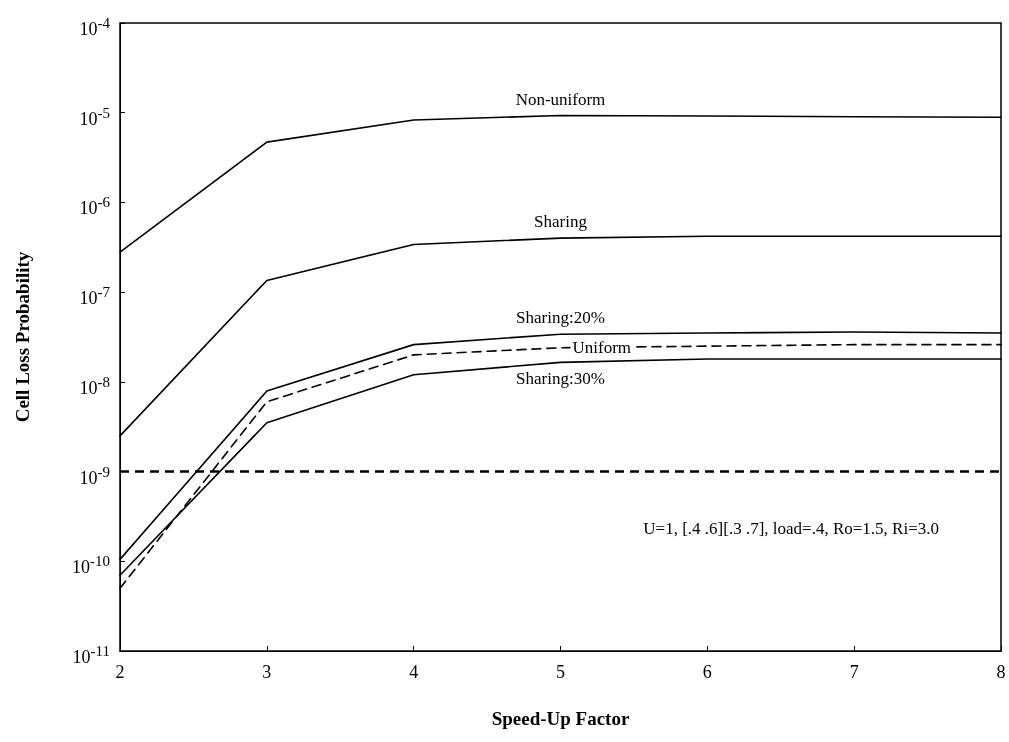 Image resolution: width=1009 pixels, height=742 pixels. What do you see at coordinates (94, 296) in the screenshot?
I see `y-tick-label: 10$^{-7}$` at bounding box center [94, 296].